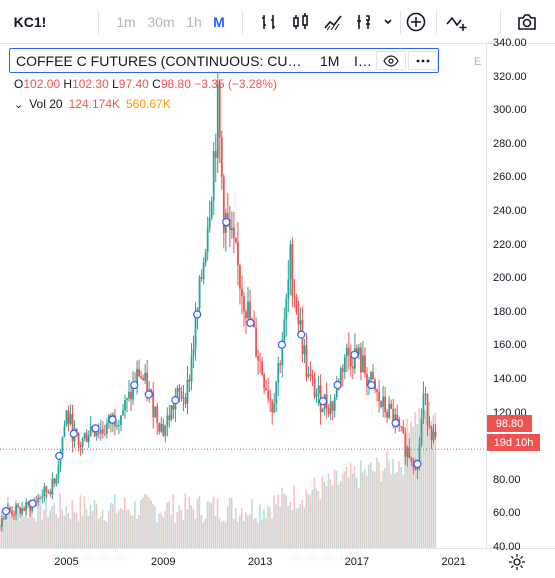 This screenshot has width=555, height=578. Describe the element at coordinates (92, 104) in the screenshot. I see `volume-legend: ⌄ Vol 20 124.174K 560.67K` at that location.